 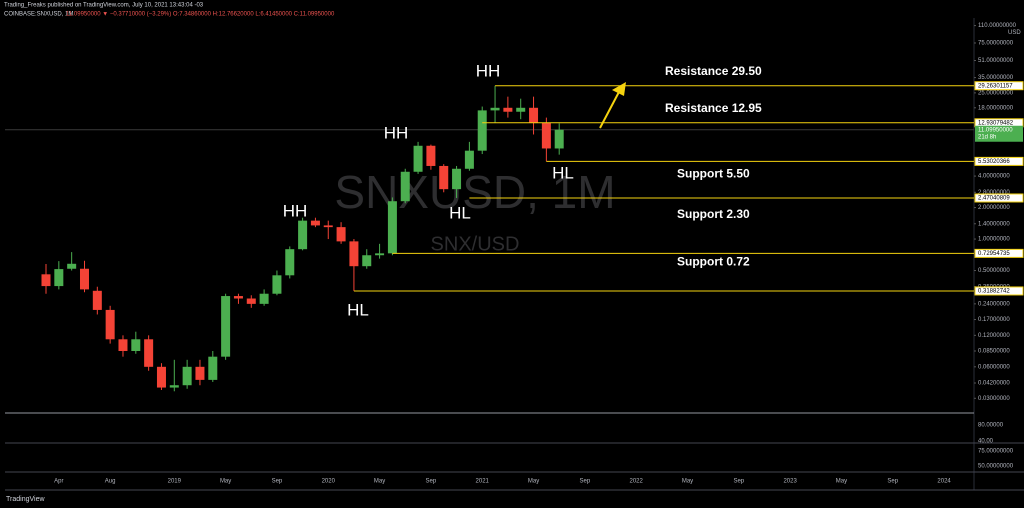 I want to click on y-tick-label: 0.06000000, so click(x=994, y=367).